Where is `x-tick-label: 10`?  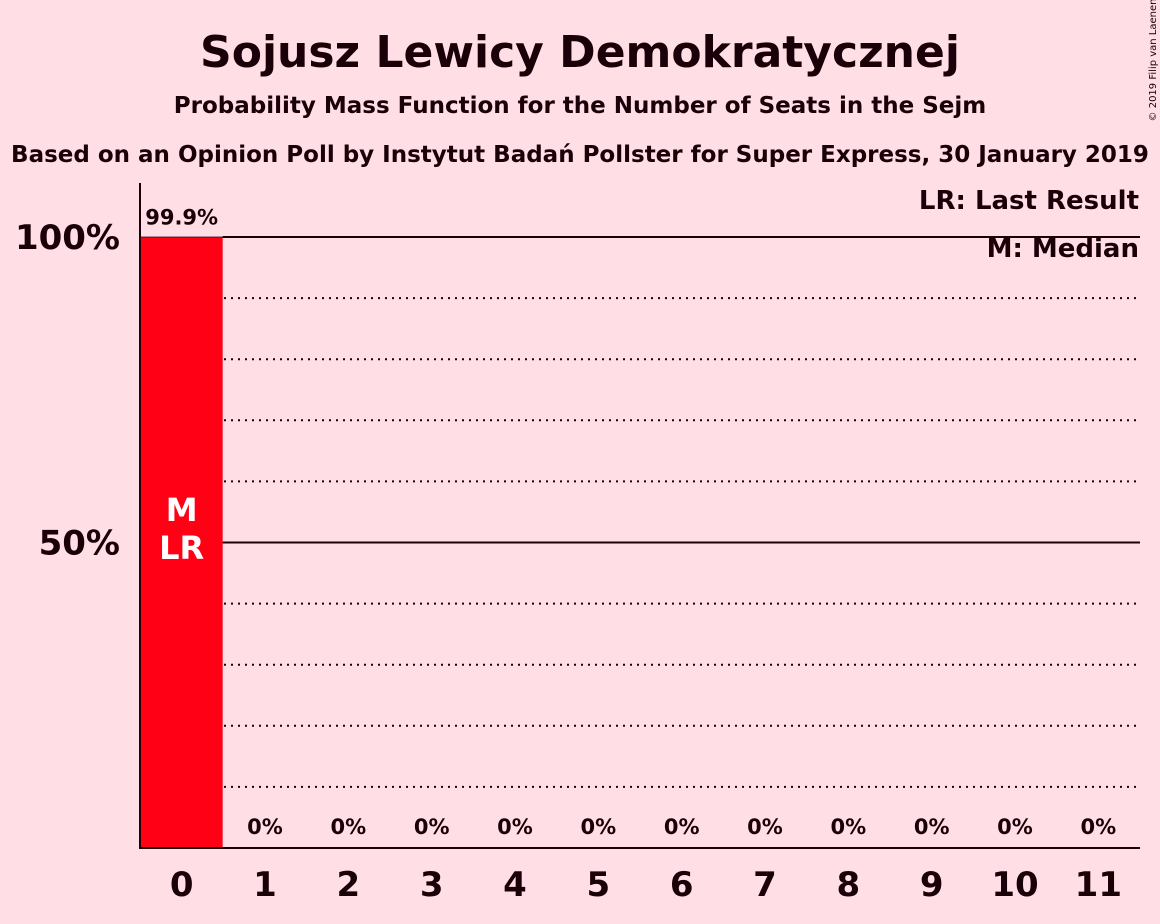
x-tick-label: 10 is located at coordinates (1014, 885).